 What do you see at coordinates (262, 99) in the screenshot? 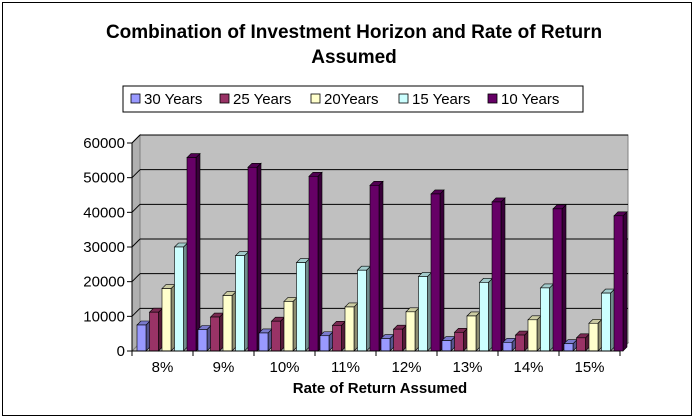
I see `legend-label: 25 Years` at bounding box center [262, 99].